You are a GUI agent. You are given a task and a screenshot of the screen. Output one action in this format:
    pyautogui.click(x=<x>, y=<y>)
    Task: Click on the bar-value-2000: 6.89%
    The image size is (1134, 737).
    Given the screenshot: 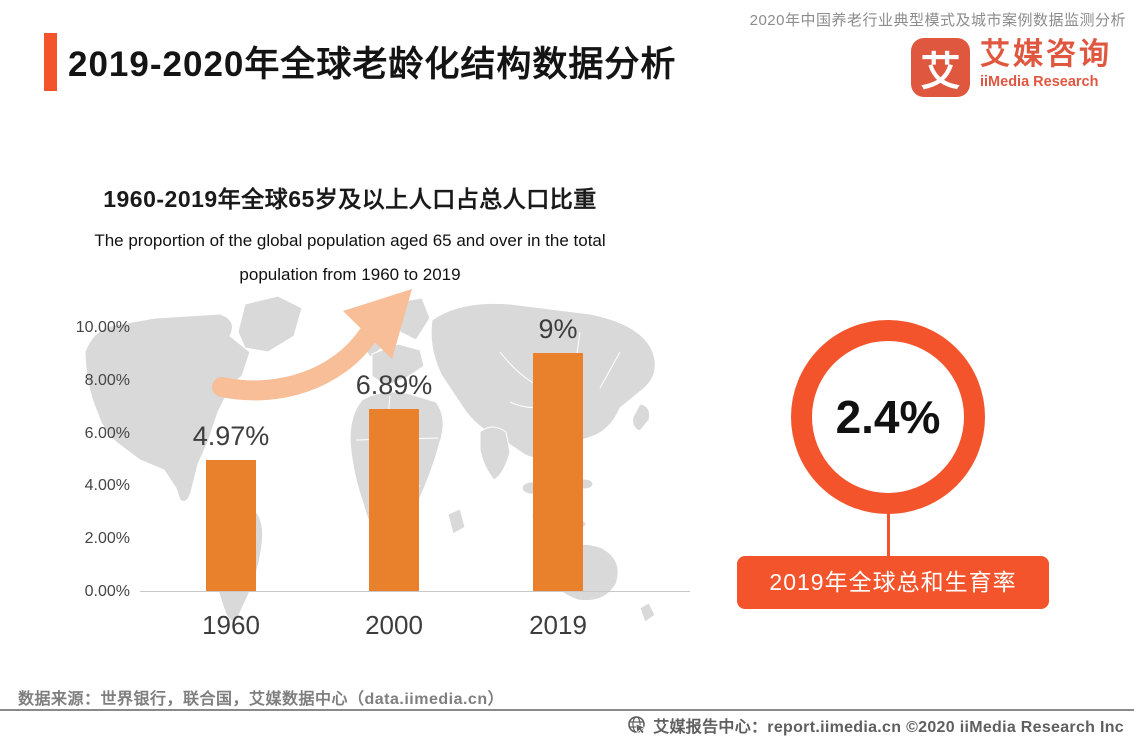 What is the action you would take?
    pyautogui.click(x=394, y=385)
    